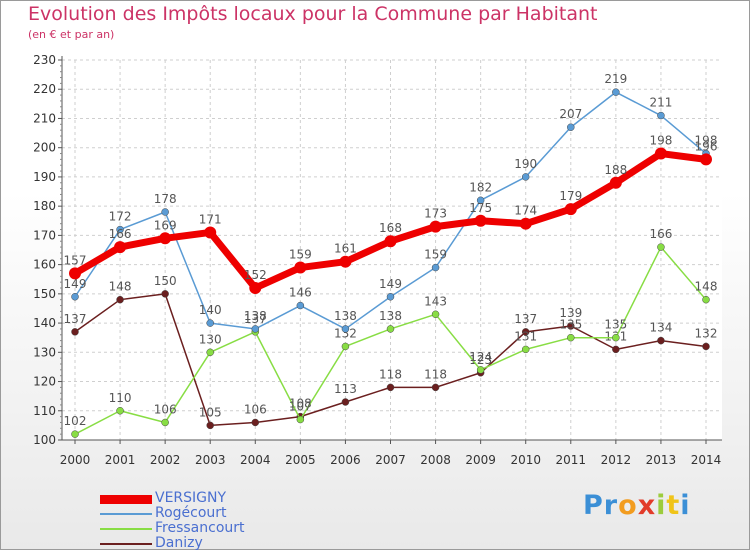 The image size is (750, 552). What do you see at coordinates (200, 528) in the screenshot?
I see `legend-label: Fressancourt` at bounding box center [200, 528].